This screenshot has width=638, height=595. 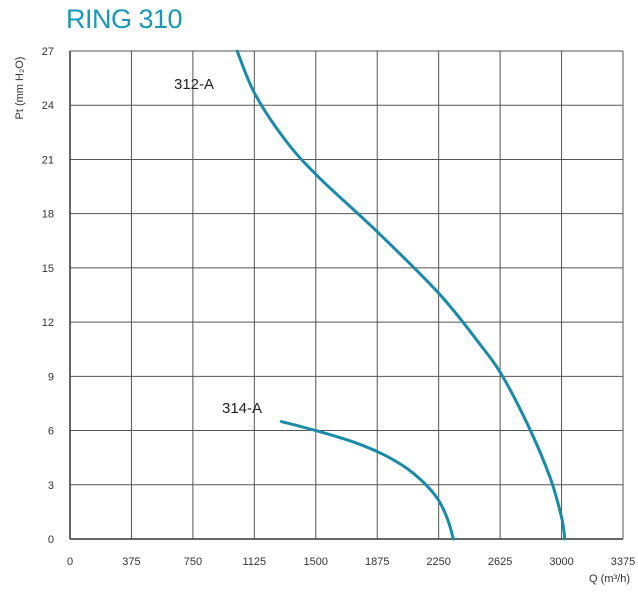 What do you see at coordinates (367, 480) in the screenshot?
I see `series-line-314-a` at bounding box center [367, 480].